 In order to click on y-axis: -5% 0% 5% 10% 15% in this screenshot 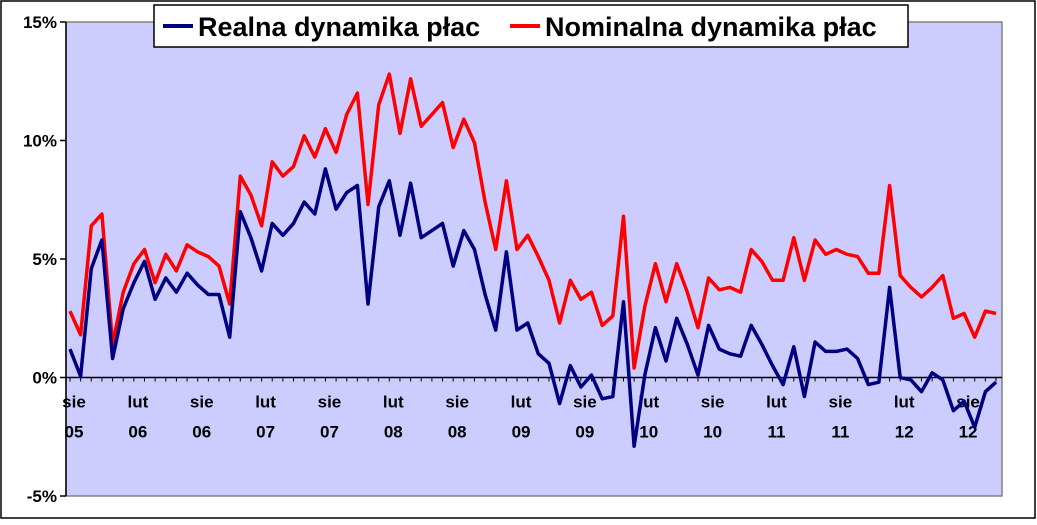, I will do `click(45, 259)`.